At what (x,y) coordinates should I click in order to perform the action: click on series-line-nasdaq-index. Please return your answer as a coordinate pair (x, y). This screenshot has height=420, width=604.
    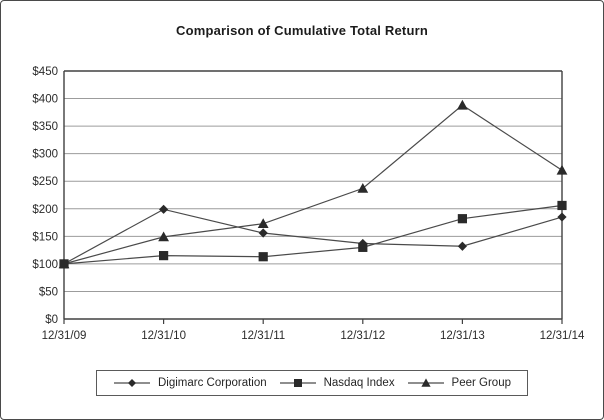
    Looking at the image, I should click on (313, 234).